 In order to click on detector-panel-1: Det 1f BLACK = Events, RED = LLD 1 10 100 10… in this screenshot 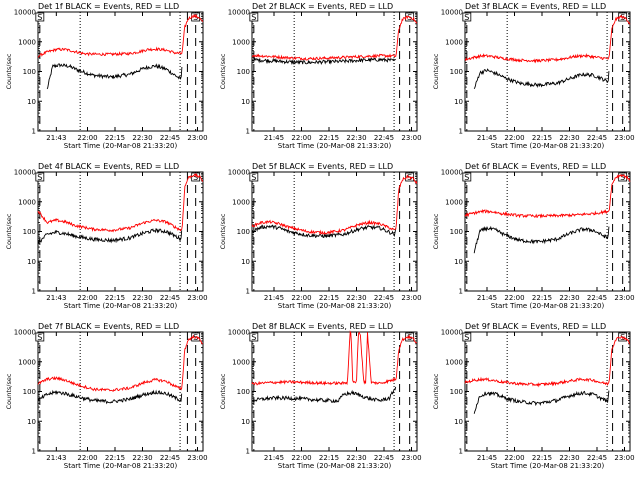, I will do `click(106, 76)`.